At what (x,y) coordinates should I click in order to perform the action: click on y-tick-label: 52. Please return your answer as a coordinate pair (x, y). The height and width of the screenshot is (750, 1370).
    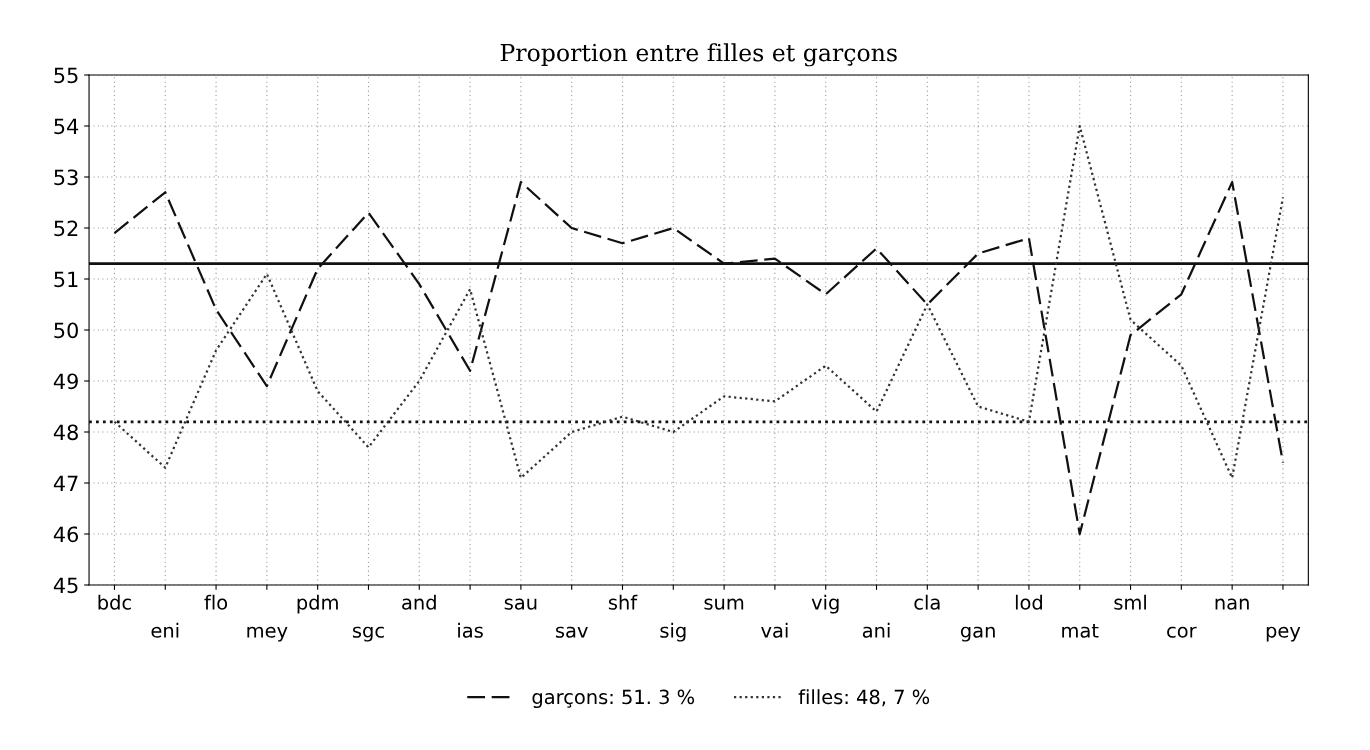
    Looking at the image, I should click on (66, 228).